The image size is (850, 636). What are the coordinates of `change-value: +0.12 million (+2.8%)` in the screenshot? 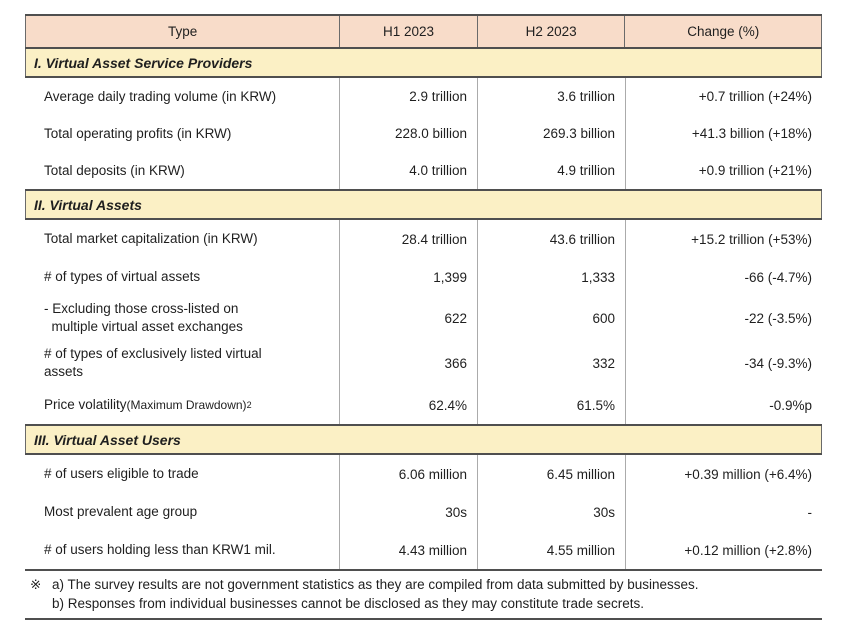 It's located at (723, 550).